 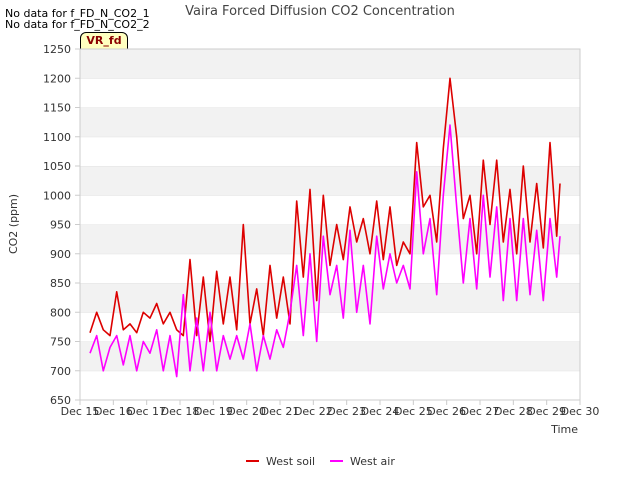 What do you see at coordinates (180, 411) in the screenshot?
I see `x-tick-label: Dec 18` at bounding box center [180, 411].